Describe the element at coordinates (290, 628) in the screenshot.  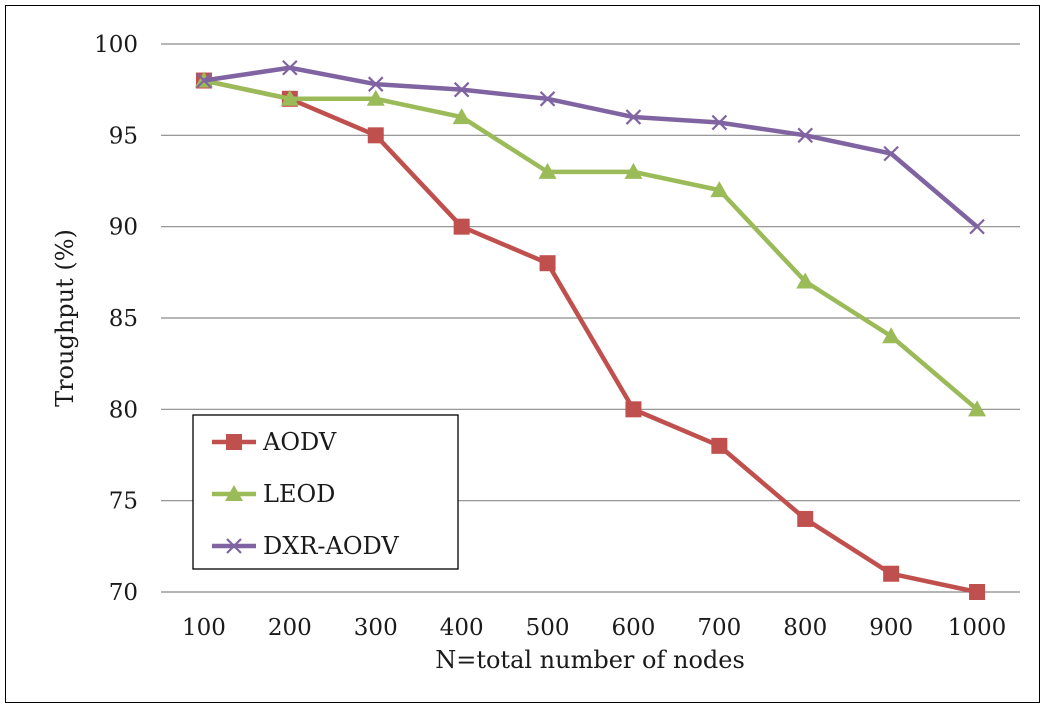
I see `x-tick-label: 200` at that location.